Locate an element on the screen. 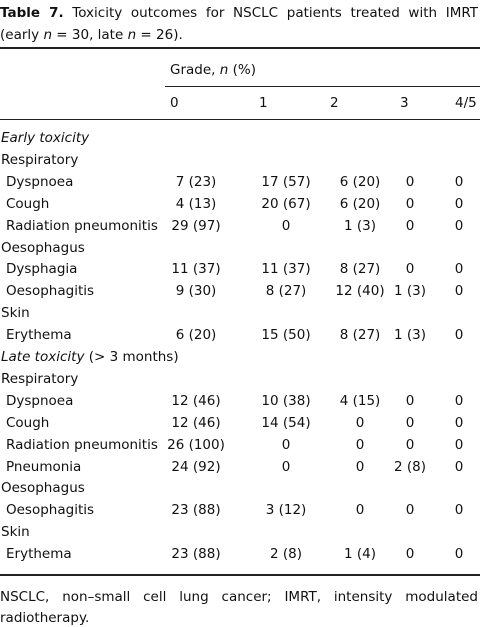 The image size is (480, 627). section-text: Late toxicity is located at coordinates (43, 357).